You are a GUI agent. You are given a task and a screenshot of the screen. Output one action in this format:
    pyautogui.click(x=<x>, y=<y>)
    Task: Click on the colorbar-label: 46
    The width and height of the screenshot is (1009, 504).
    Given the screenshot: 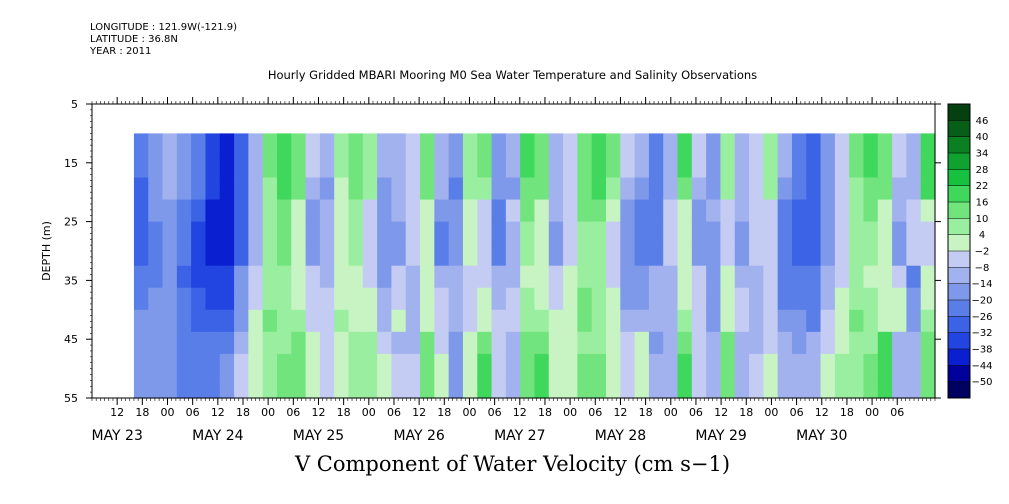 What is the action you would take?
    pyautogui.click(x=982, y=121)
    